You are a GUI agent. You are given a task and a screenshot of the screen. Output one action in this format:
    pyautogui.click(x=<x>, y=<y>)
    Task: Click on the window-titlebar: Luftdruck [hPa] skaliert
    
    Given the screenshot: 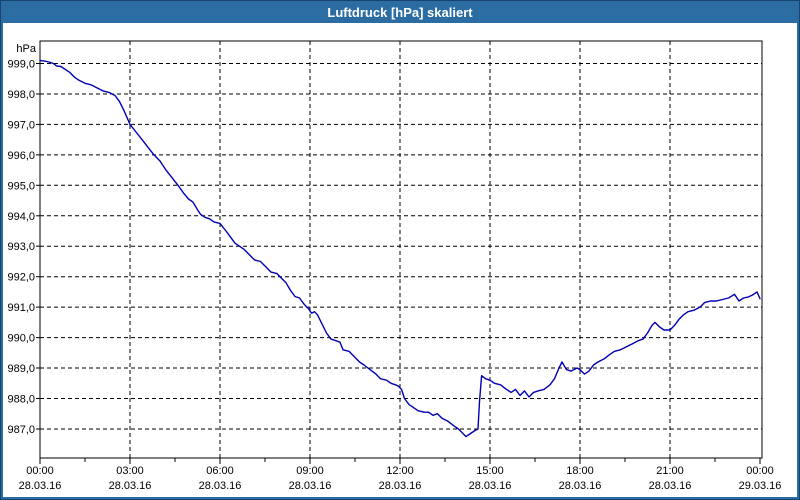 What is the action you would take?
    pyautogui.click(x=400, y=13)
    